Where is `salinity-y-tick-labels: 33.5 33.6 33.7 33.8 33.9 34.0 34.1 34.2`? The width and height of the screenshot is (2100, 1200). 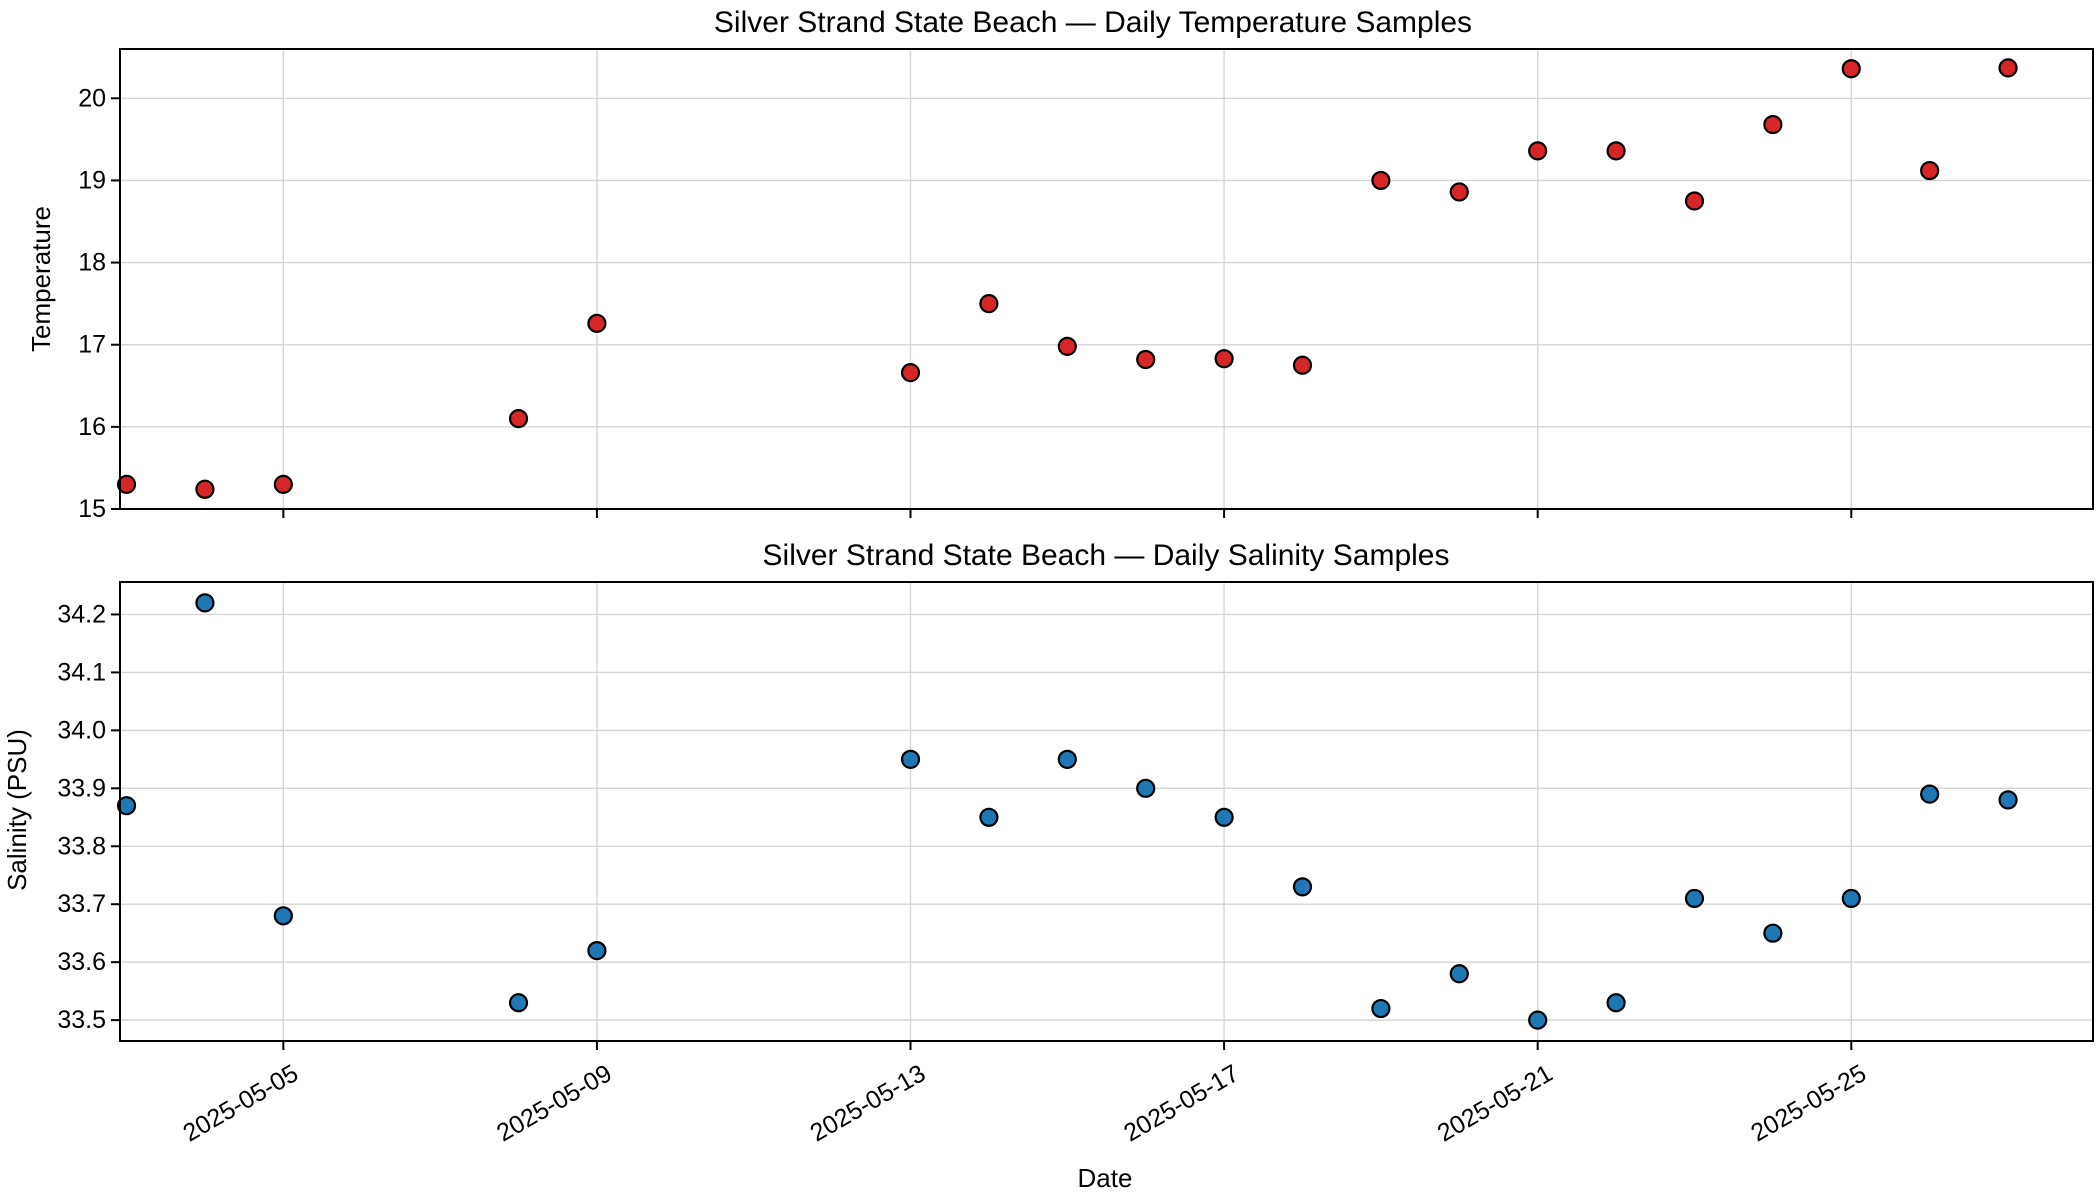 salinity-y-tick-labels: 33.5 33.6 33.7 33.8 33.9 34.0 34.1 34.2 is located at coordinates (81, 817).